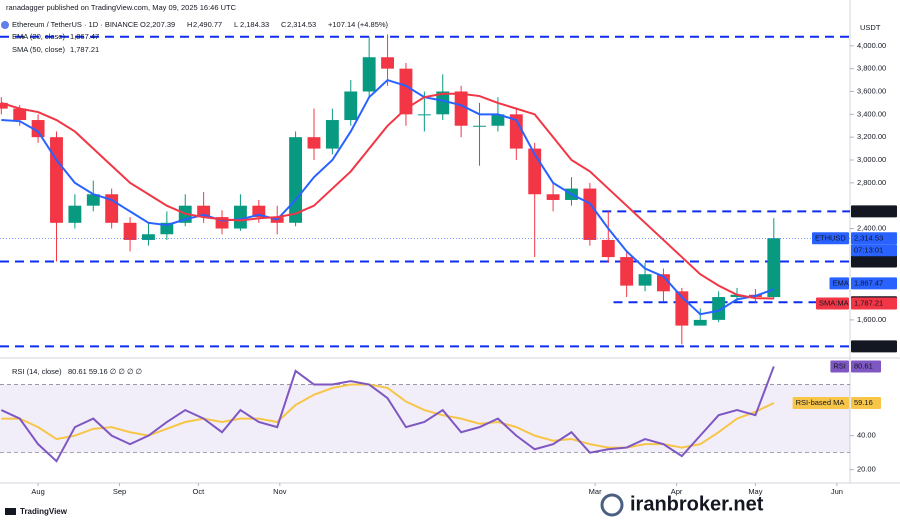 This screenshot has height=523, width=900. Describe the element at coordinates (38, 36) in the screenshot. I see `legend-name: EMA (20, close)` at that location.